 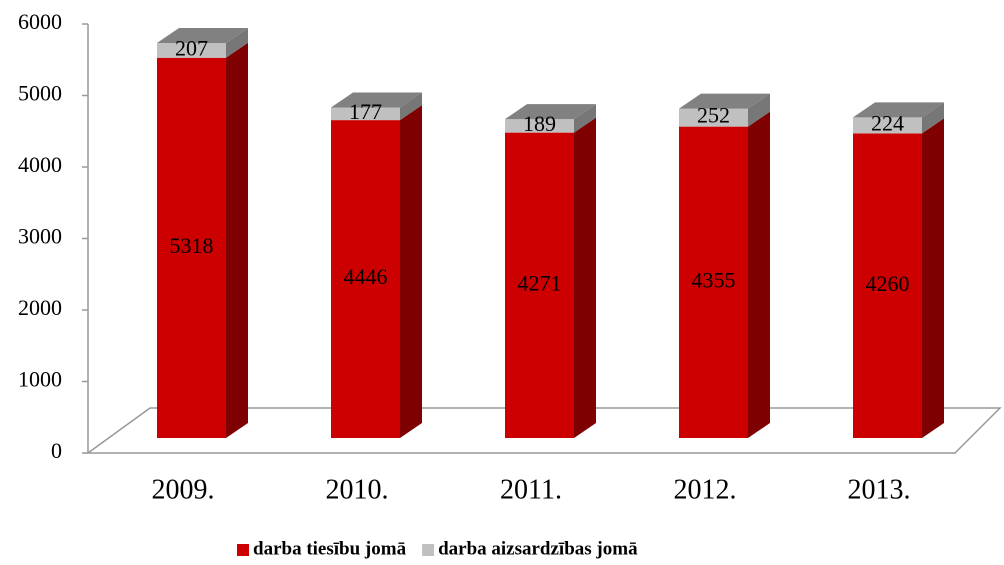 What do you see at coordinates (531, 489) in the screenshot?
I see `x-tick-label: 2011.` at bounding box center [531, 489].